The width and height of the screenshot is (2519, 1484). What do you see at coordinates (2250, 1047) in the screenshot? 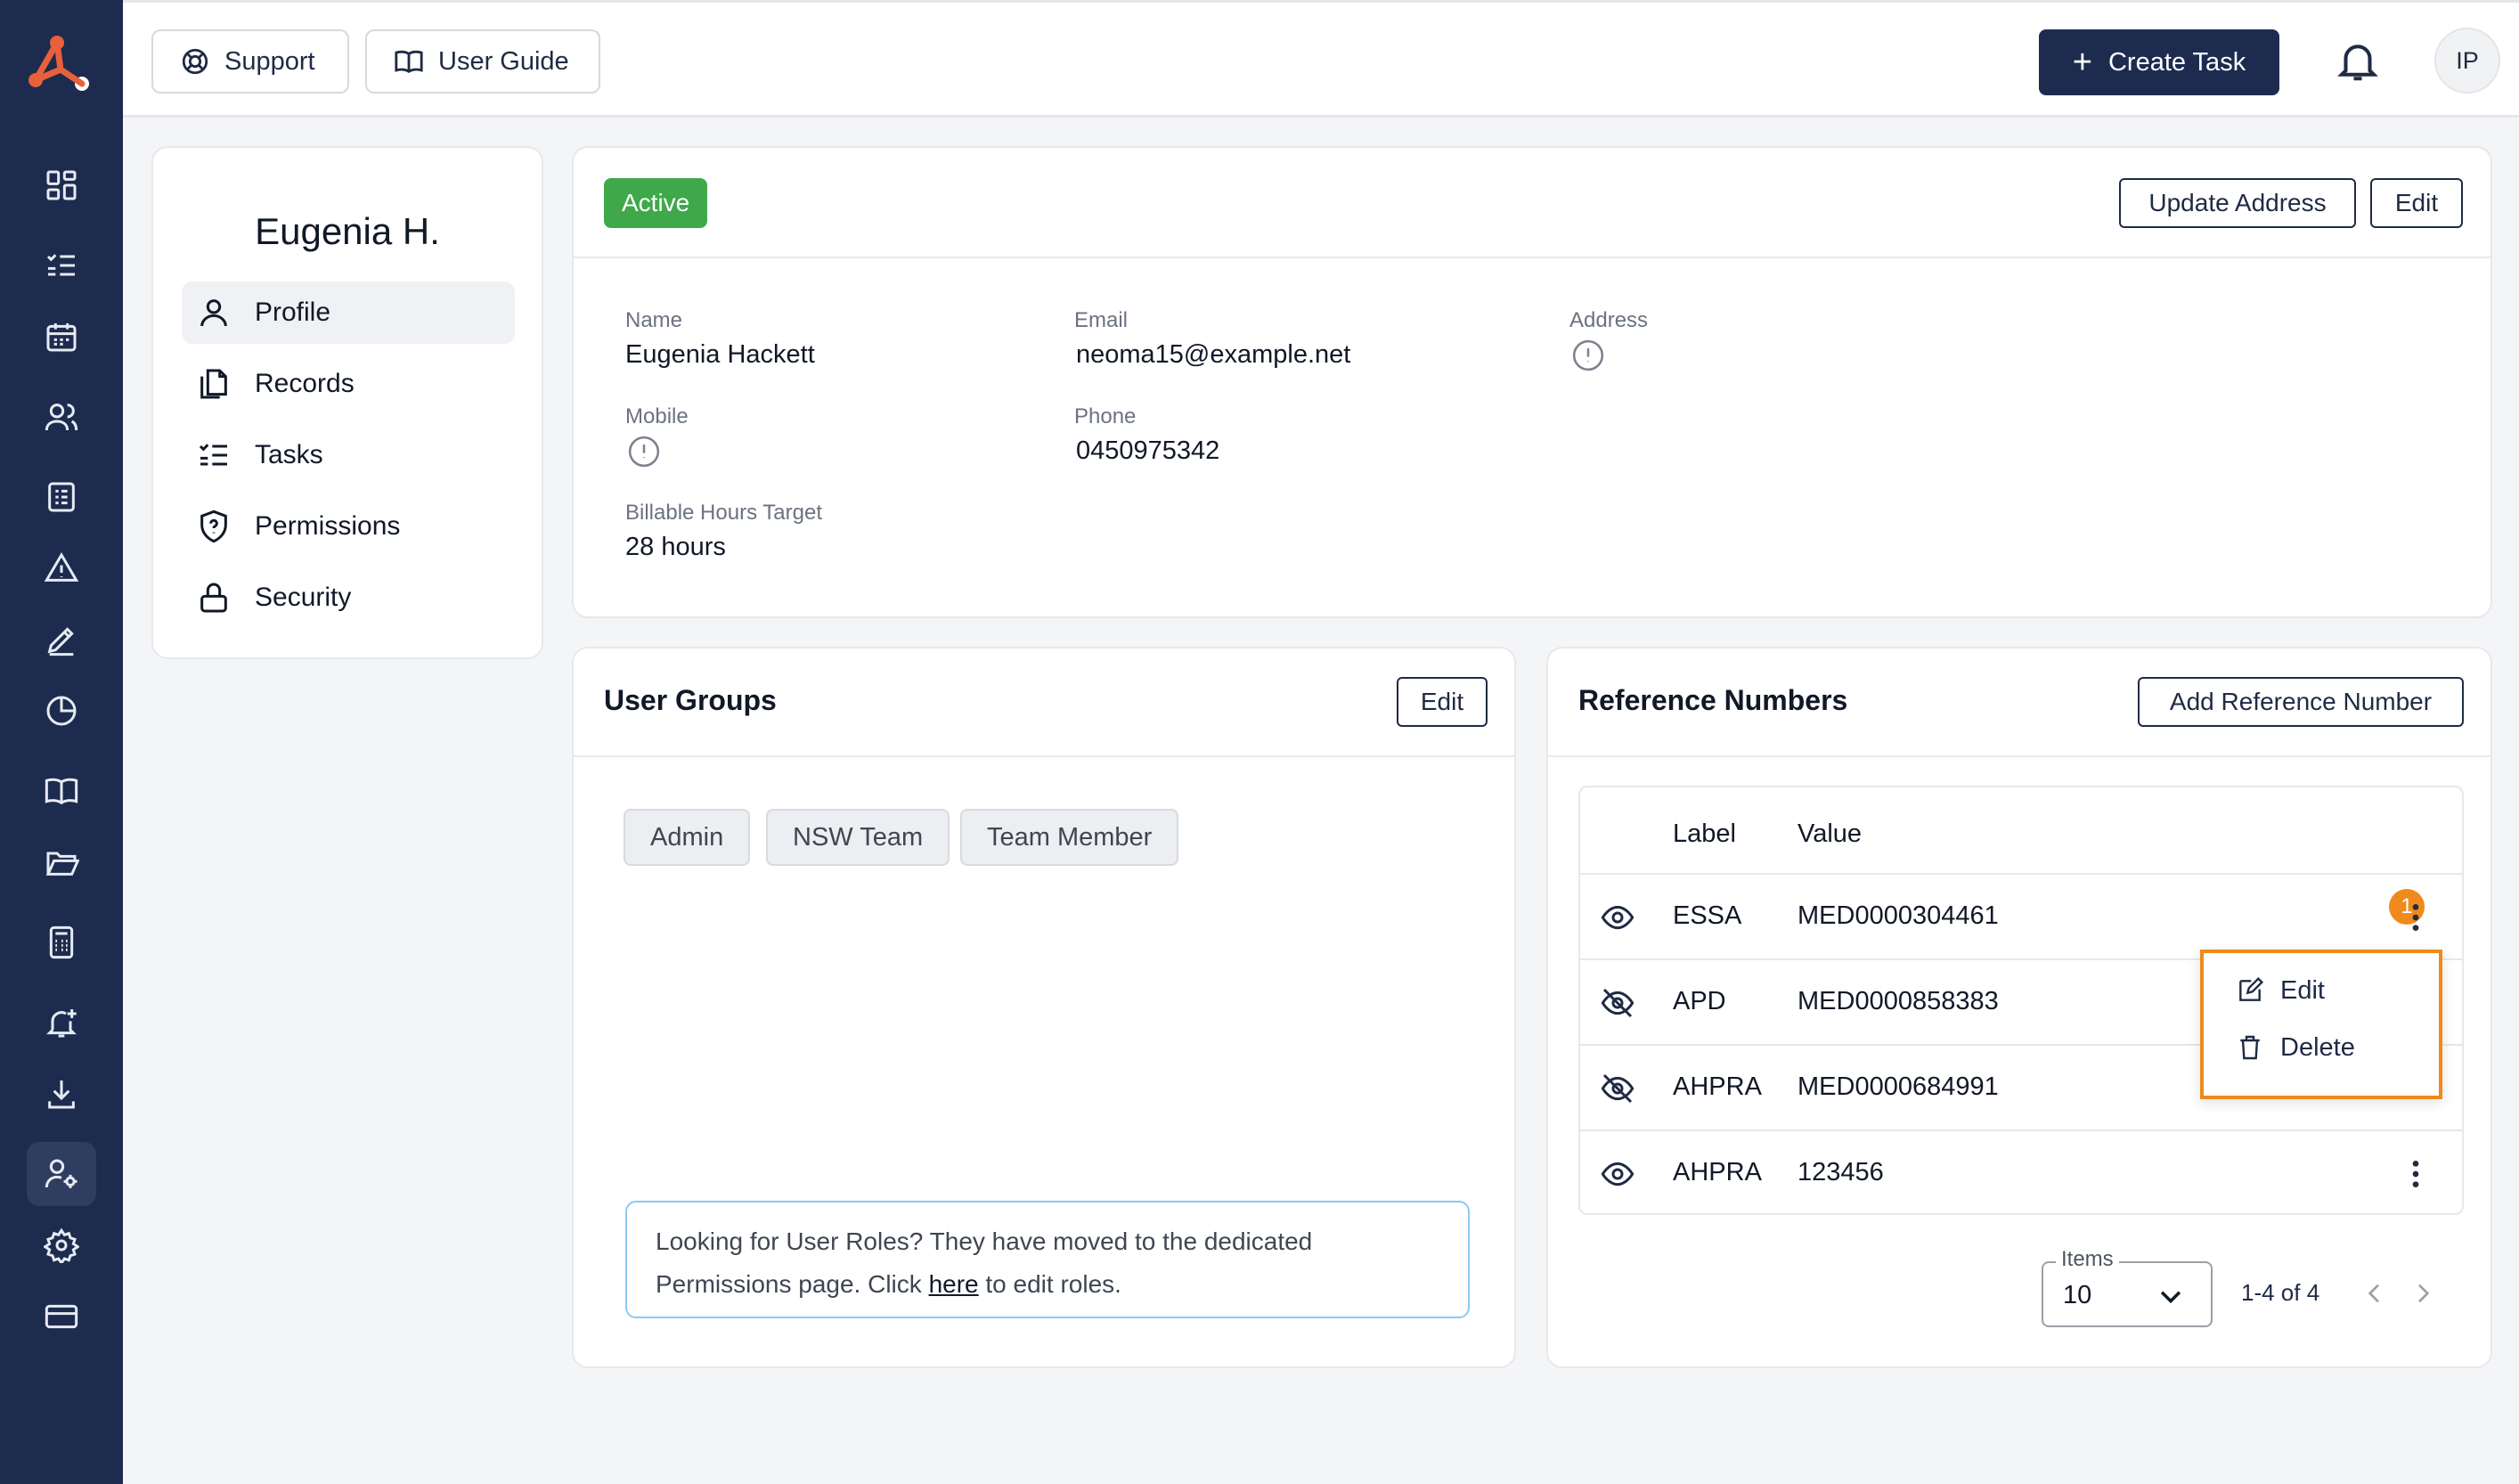
I see `trash-icon` at bounding box center [2250, 1047].